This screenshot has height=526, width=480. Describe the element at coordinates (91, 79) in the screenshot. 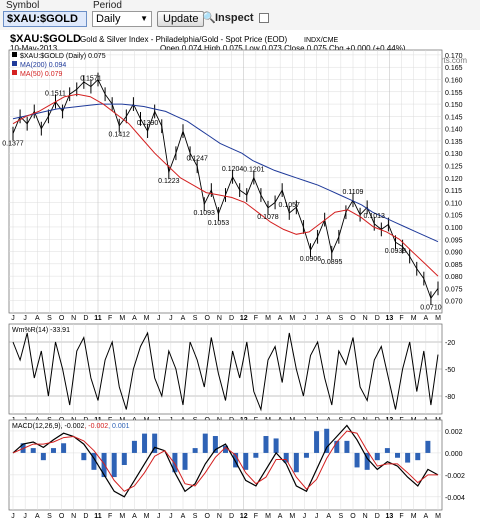

I see `price-annotation: 0.1571` at that location.